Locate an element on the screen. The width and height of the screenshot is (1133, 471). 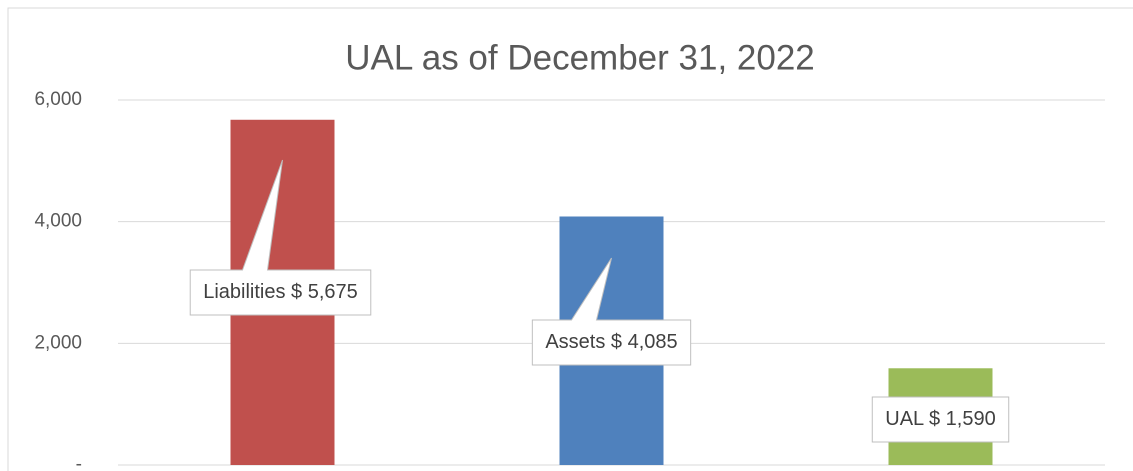
y-tick-label: - is located at coordinates (79, 462).